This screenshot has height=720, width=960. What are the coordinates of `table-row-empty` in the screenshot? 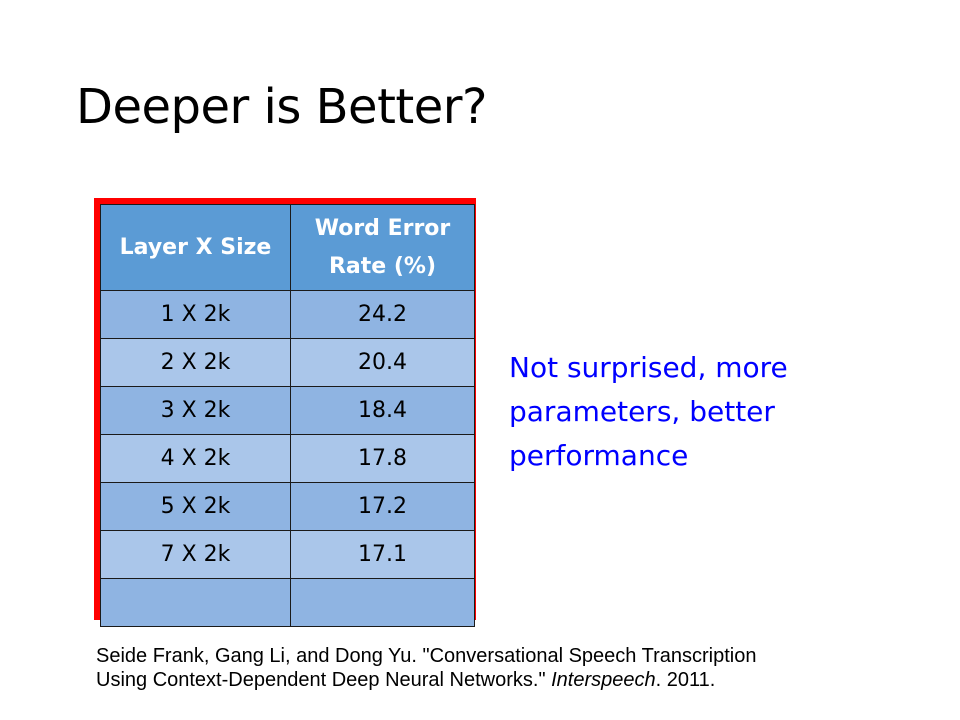 It's located at (287, 602).